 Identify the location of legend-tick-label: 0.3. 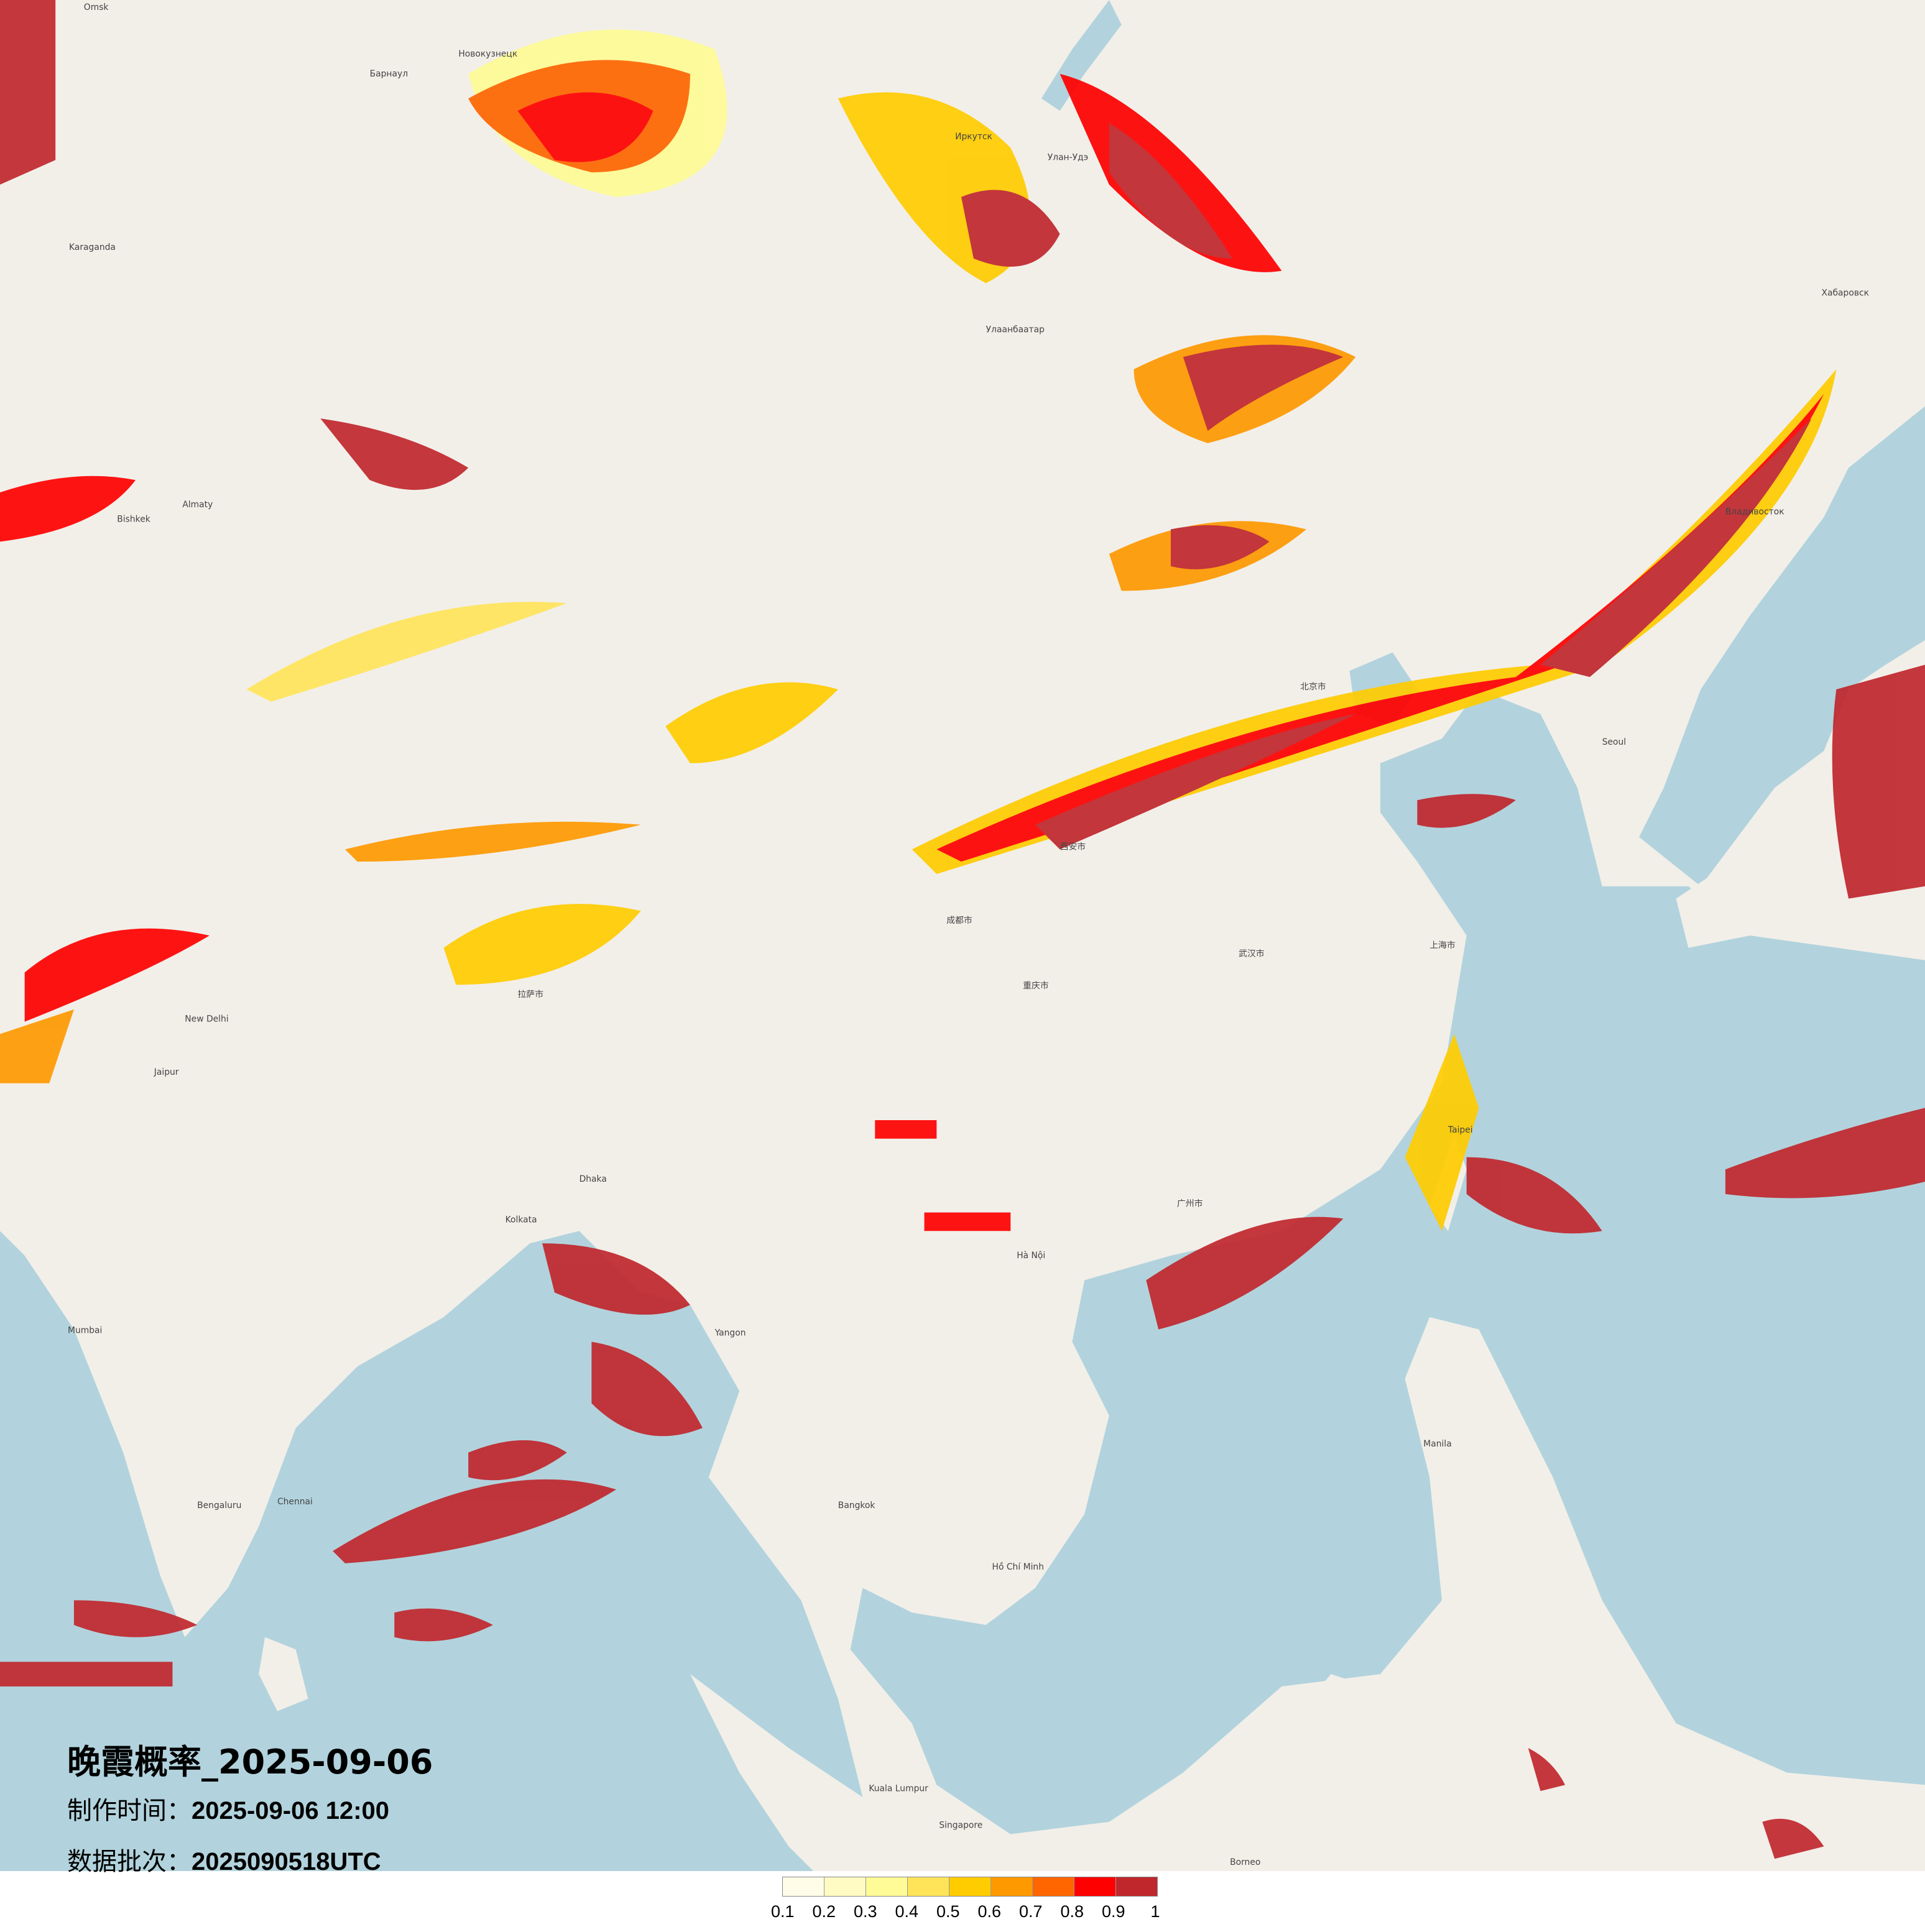
(865, 1911).